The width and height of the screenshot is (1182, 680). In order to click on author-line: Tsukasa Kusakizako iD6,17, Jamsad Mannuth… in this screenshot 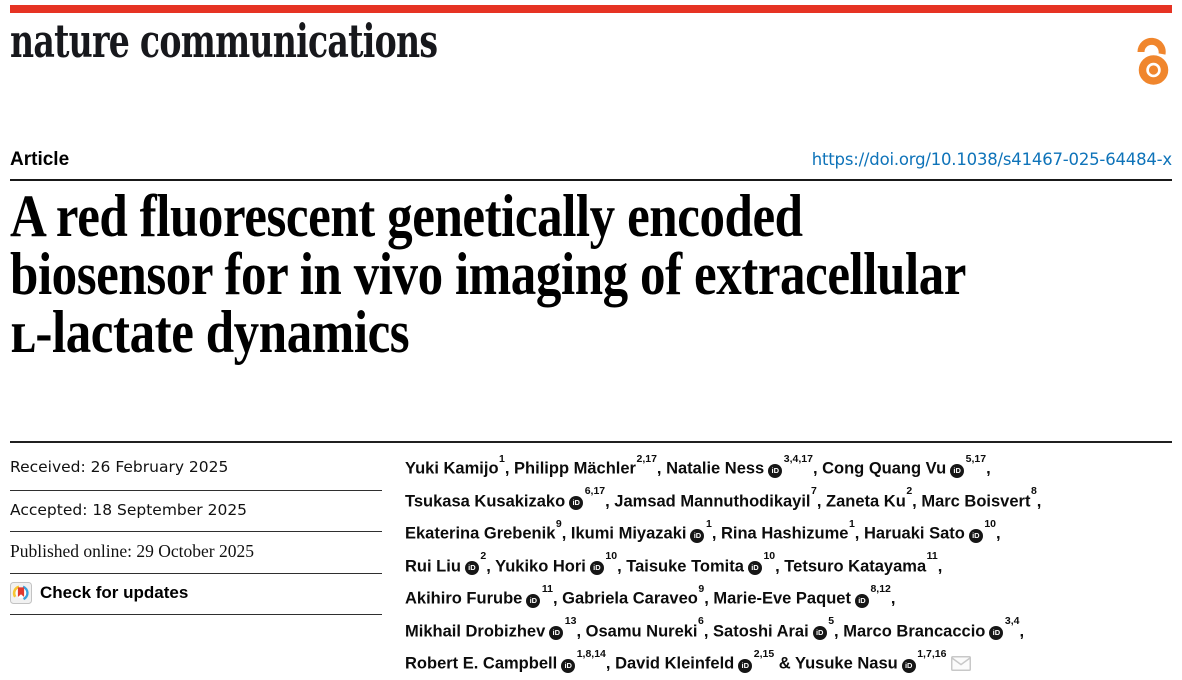, I will do `click(723, 497)`.